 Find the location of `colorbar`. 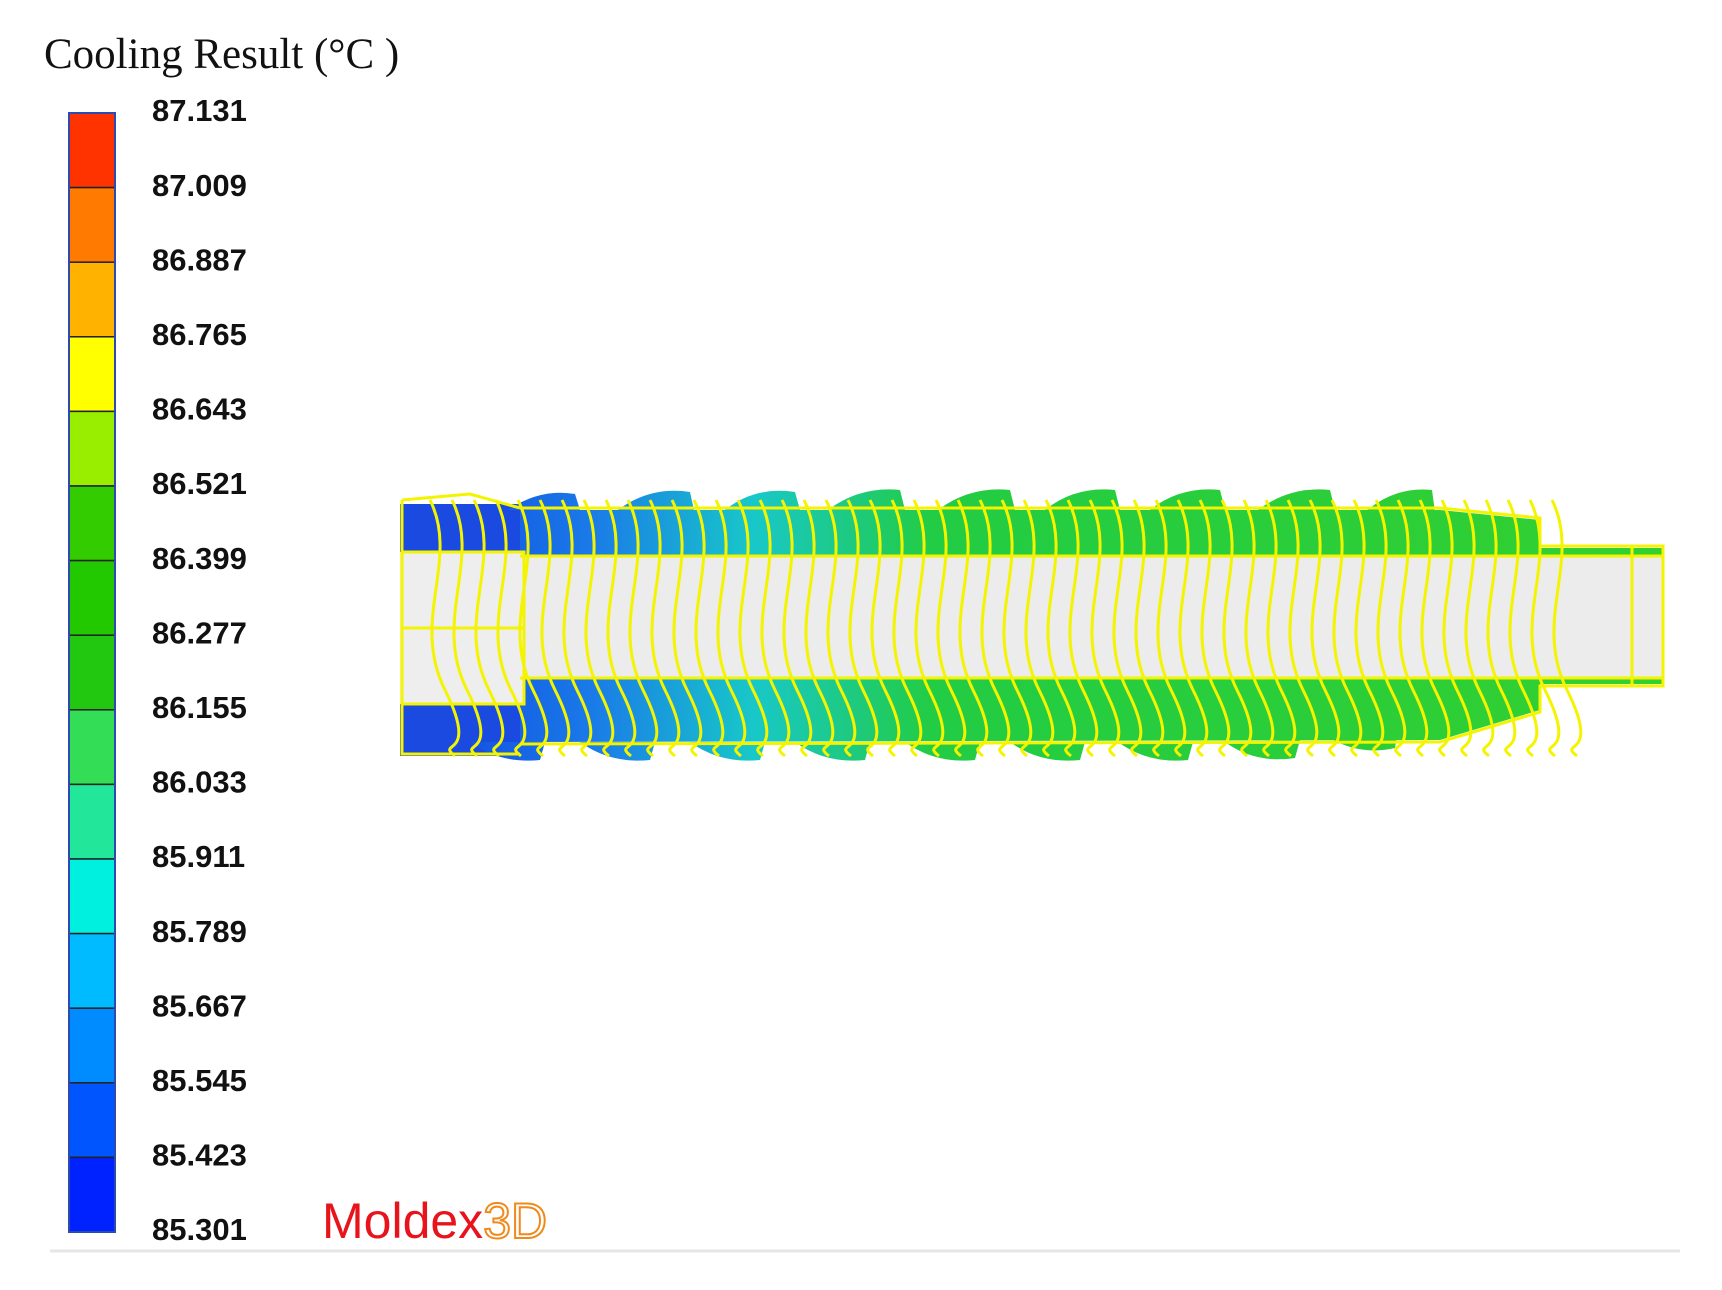

colorbar is located at coordinates (92, 672).